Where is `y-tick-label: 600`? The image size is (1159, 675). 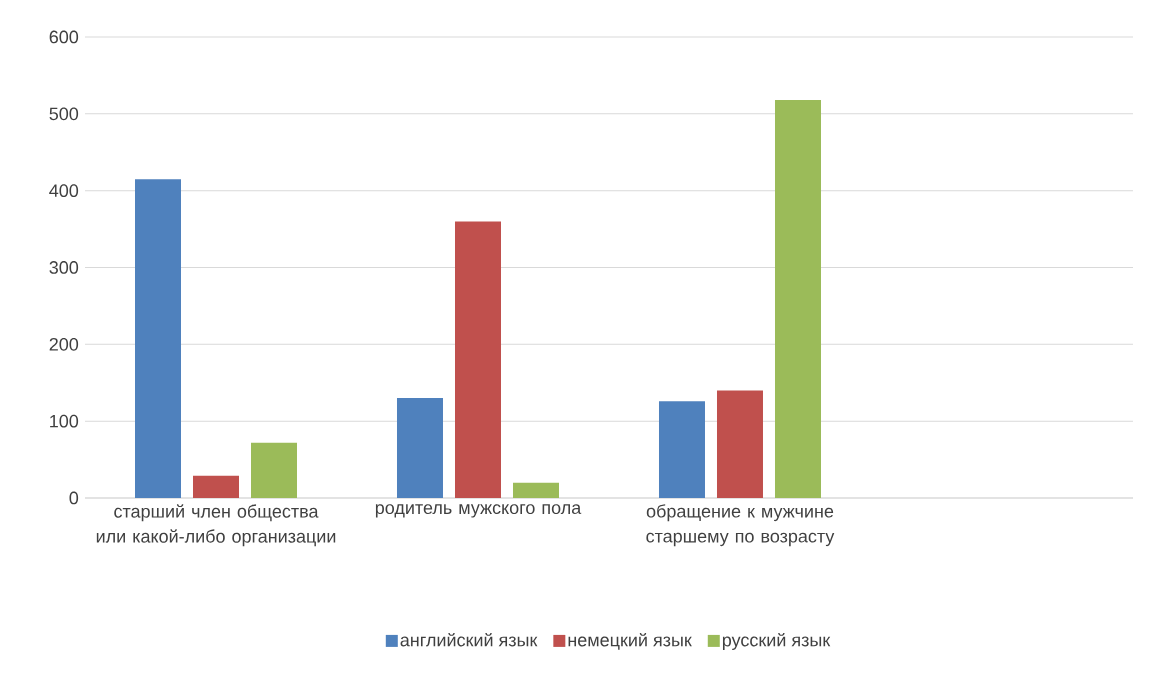
y-tick-label: 600 is located at coordinates (64, 37).